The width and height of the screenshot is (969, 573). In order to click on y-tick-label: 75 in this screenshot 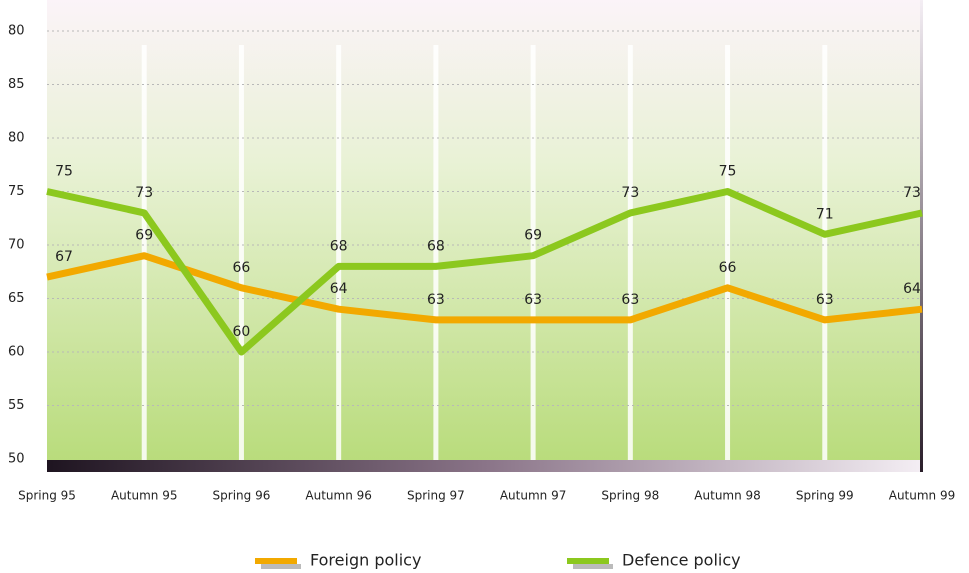, I will do `click(16, 191)`.